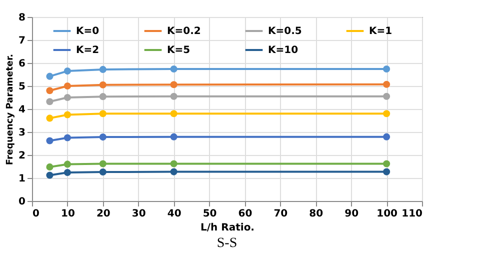 The width and height of the screenshot is (487, 269). What do you see at coordinates (178, 50) in the screenshot?
I see `legend-label: K=5` at bounding box center [178, 50].